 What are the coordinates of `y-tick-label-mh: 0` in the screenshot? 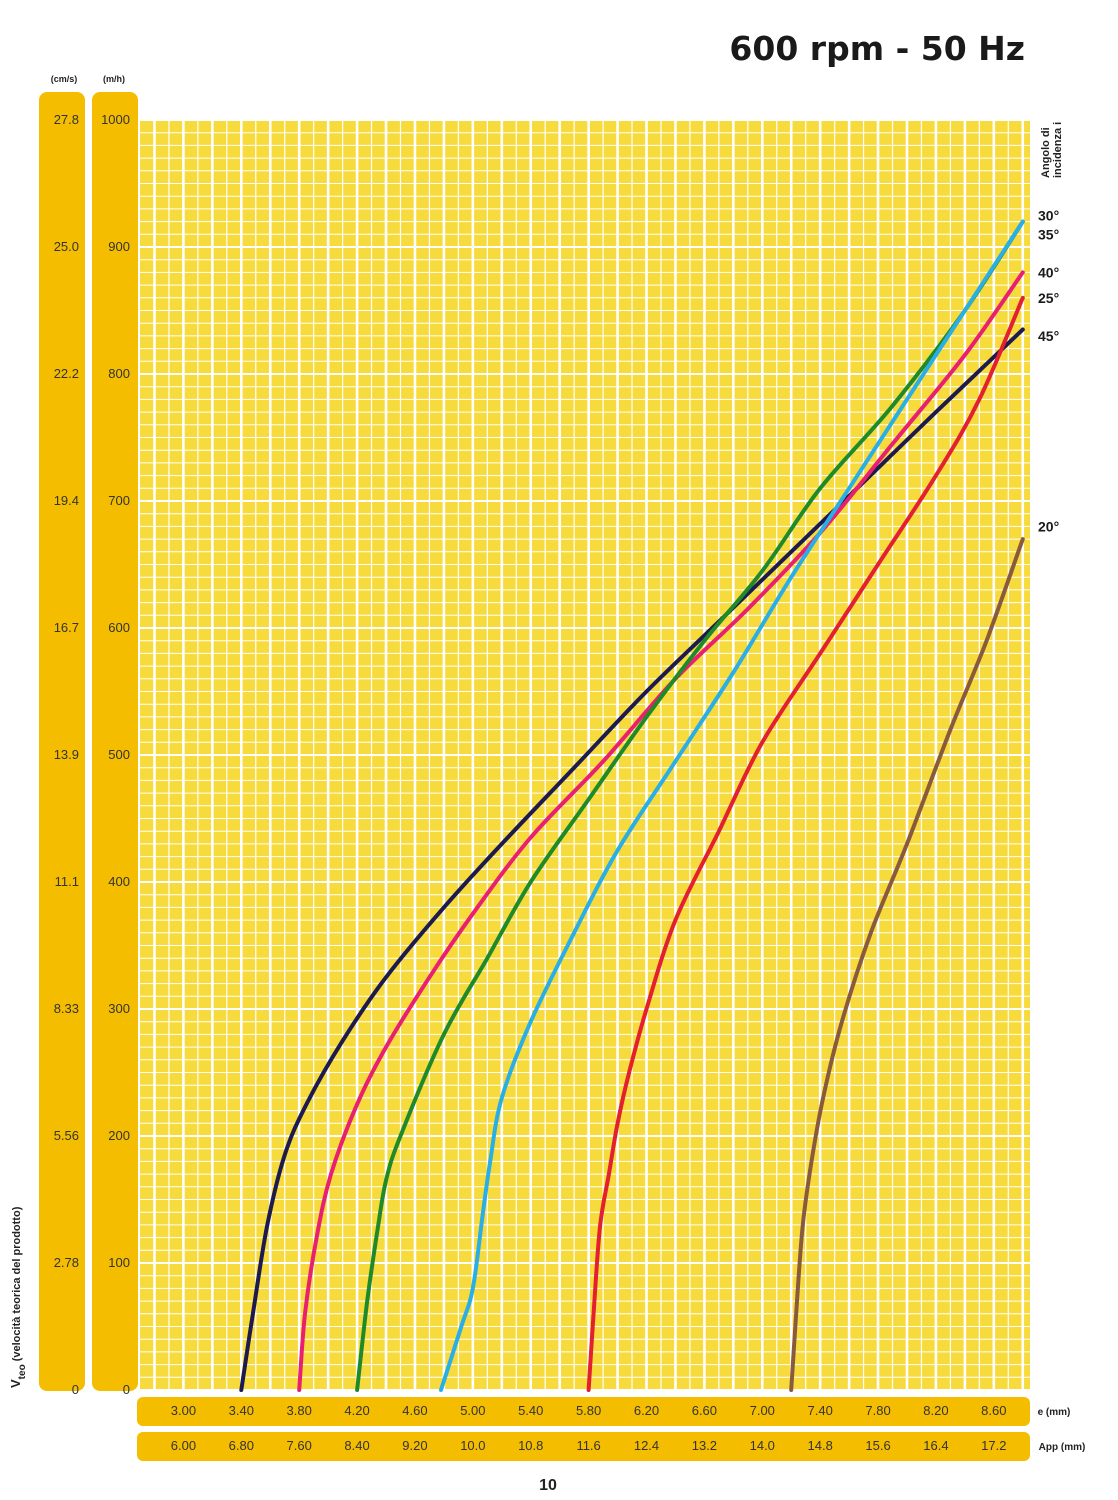 It's located at (126, 1389).